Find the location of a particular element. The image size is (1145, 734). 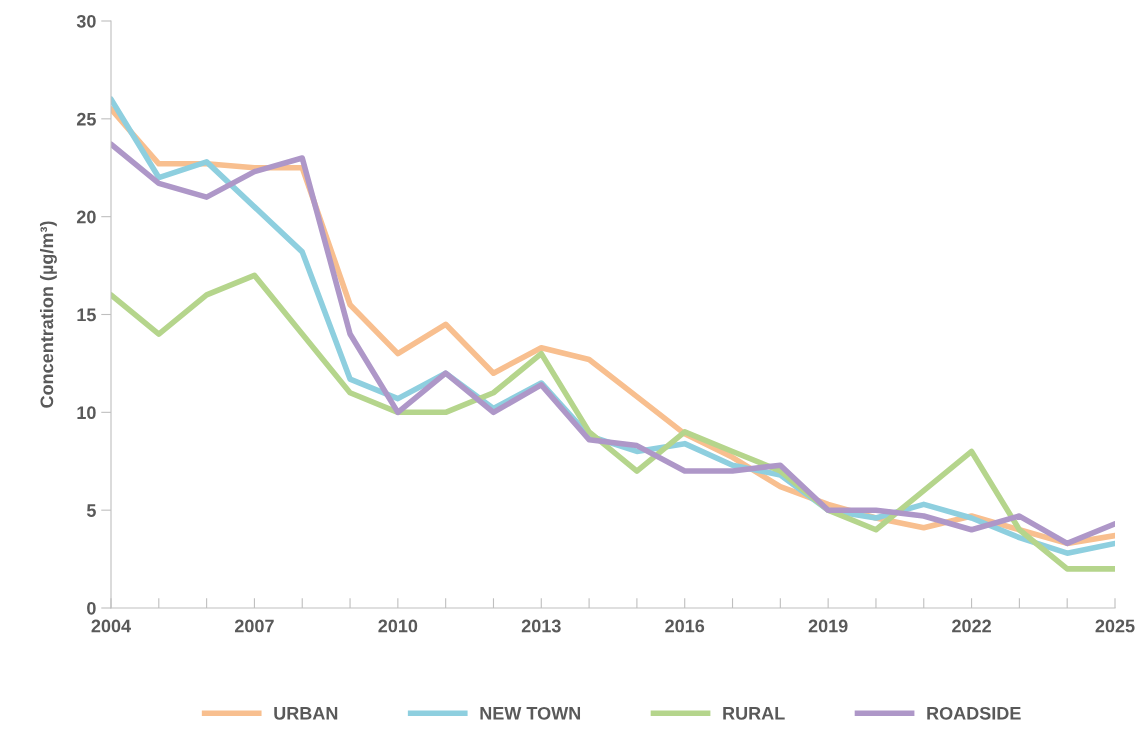

x-tick-label: 2013 is located at coordinates (541, 626).